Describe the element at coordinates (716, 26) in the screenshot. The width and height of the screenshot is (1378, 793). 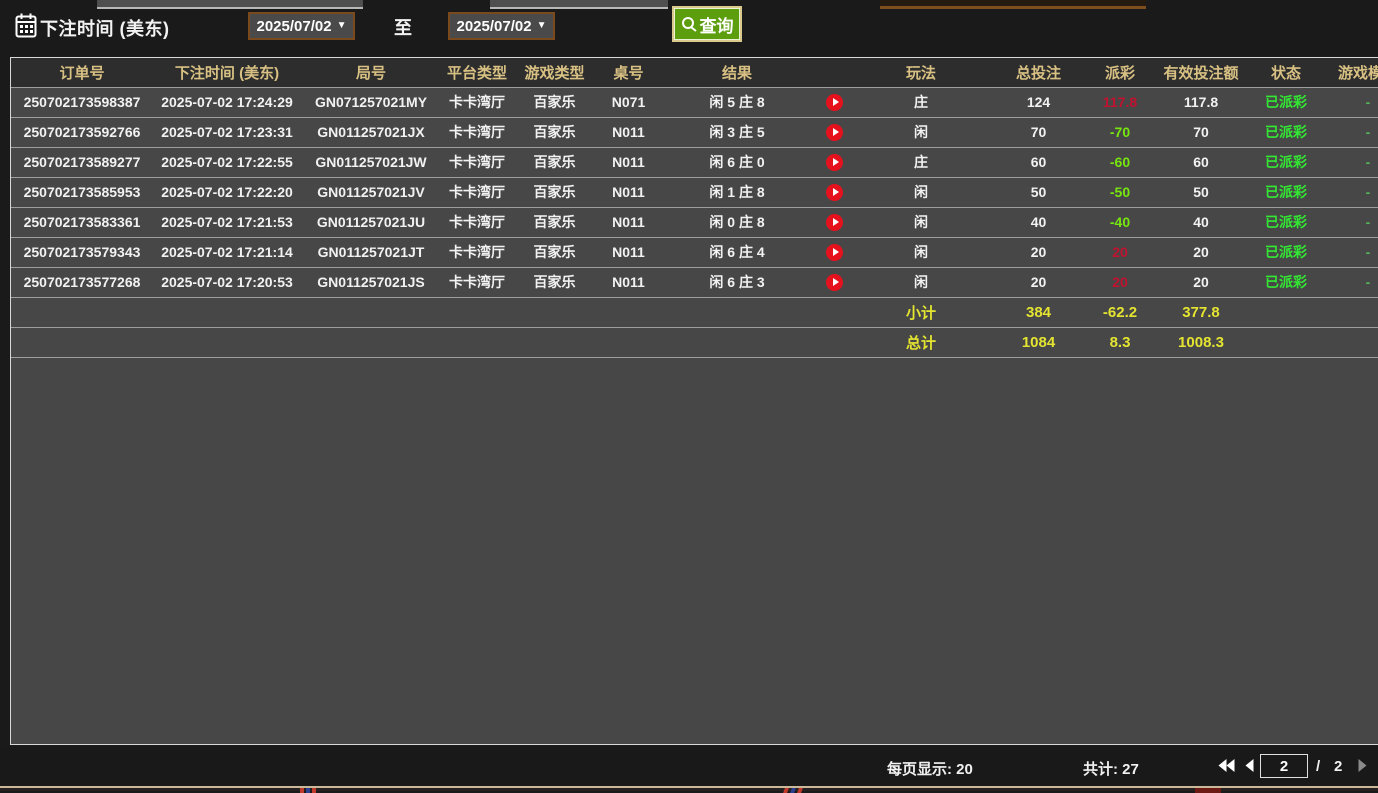
I see `query-button-label: 查询` at that location.